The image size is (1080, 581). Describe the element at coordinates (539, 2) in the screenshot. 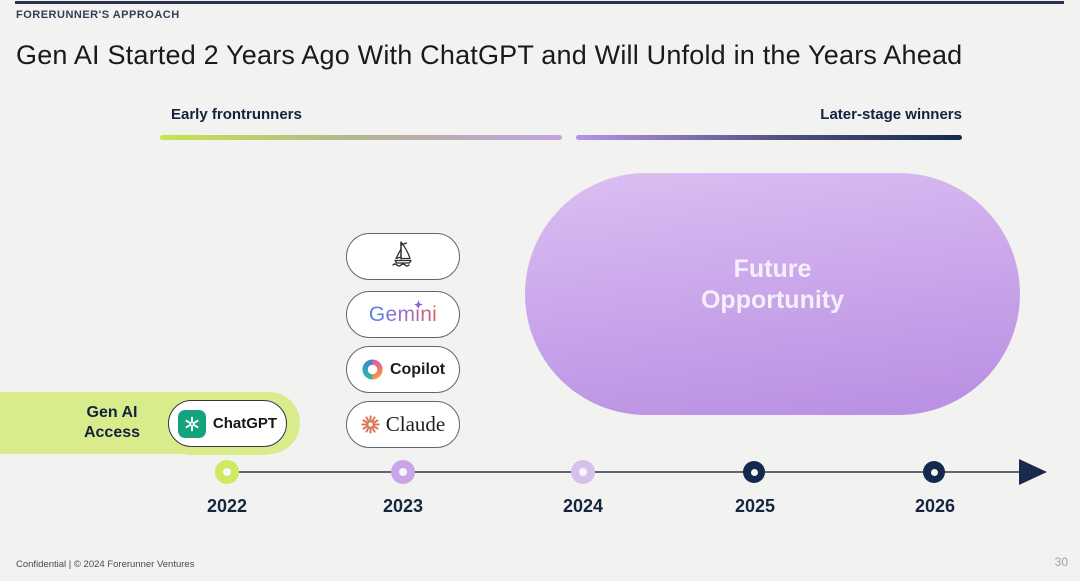

I see `top-rule` at that location.